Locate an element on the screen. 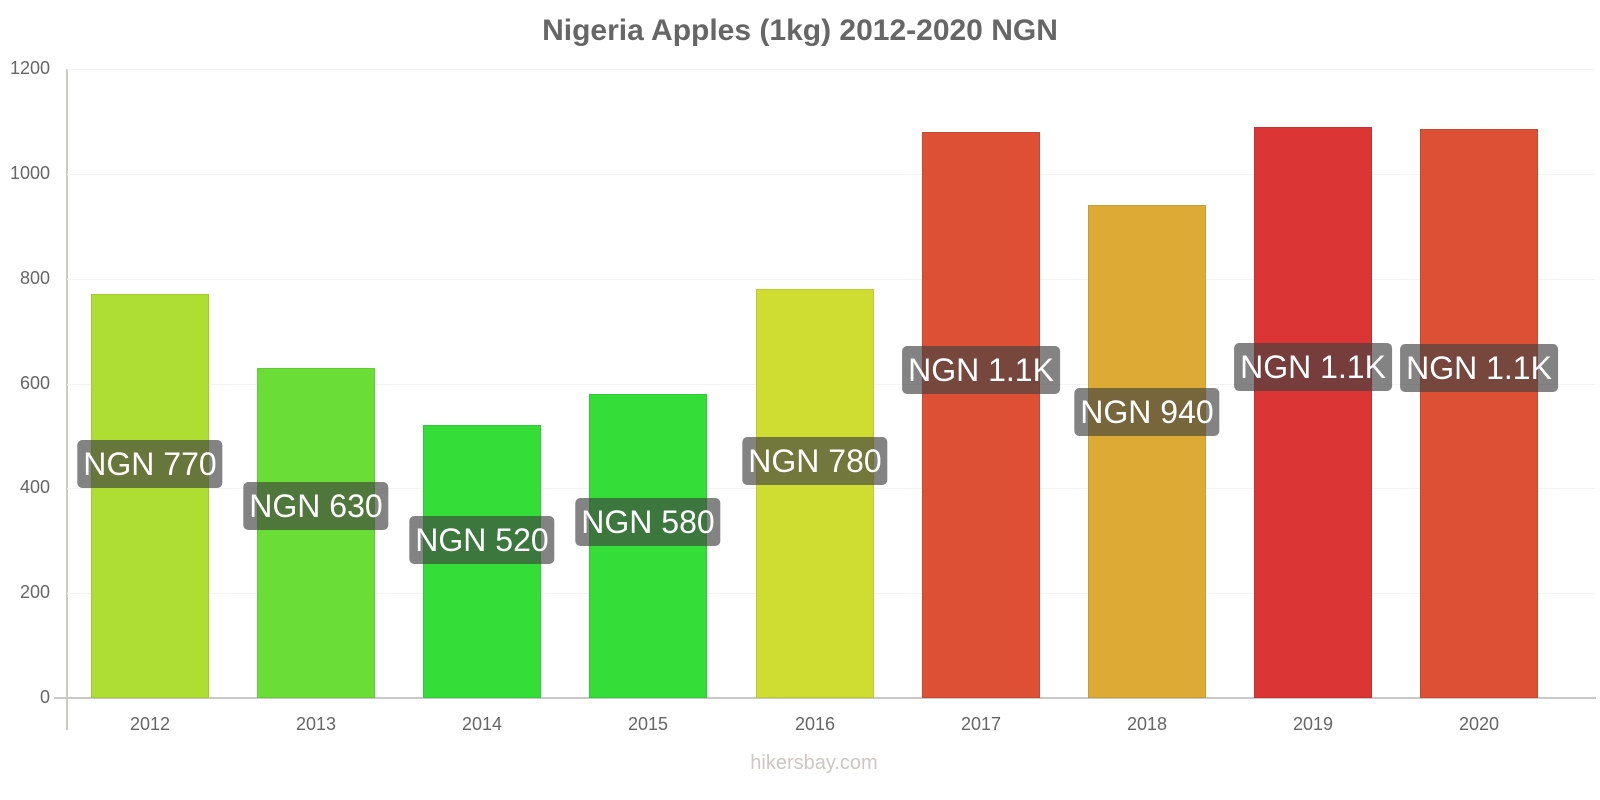  data-label: NGN 630 is located at coordinates (316, 506).